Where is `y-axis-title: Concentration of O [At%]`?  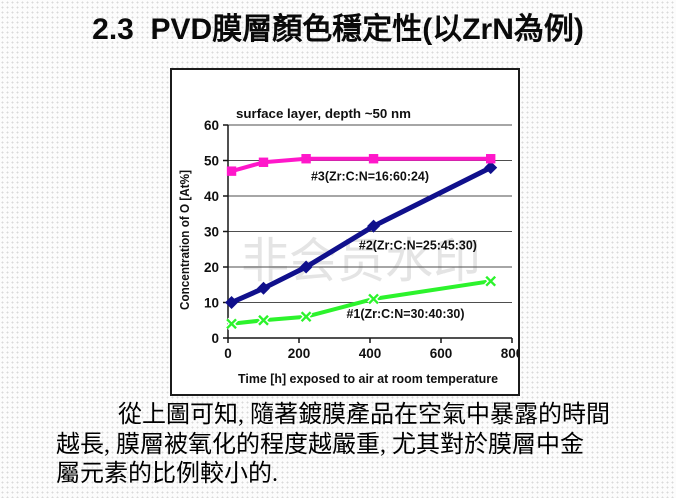 y-axis-title: Concentration of O [At%] is located at coordinates (185, 240).